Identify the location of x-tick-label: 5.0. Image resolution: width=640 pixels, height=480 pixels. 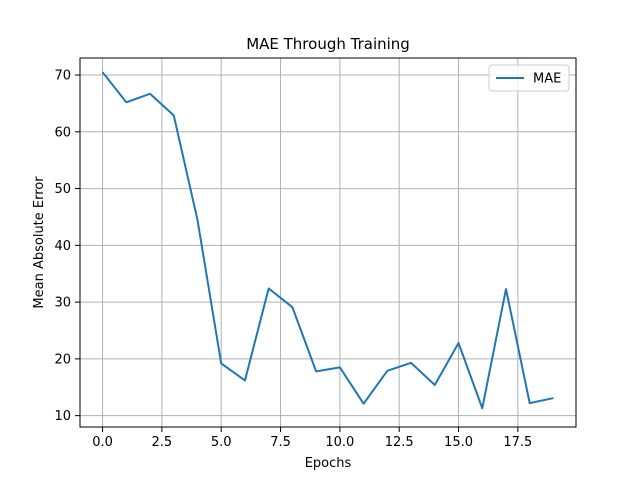
(221, 442).